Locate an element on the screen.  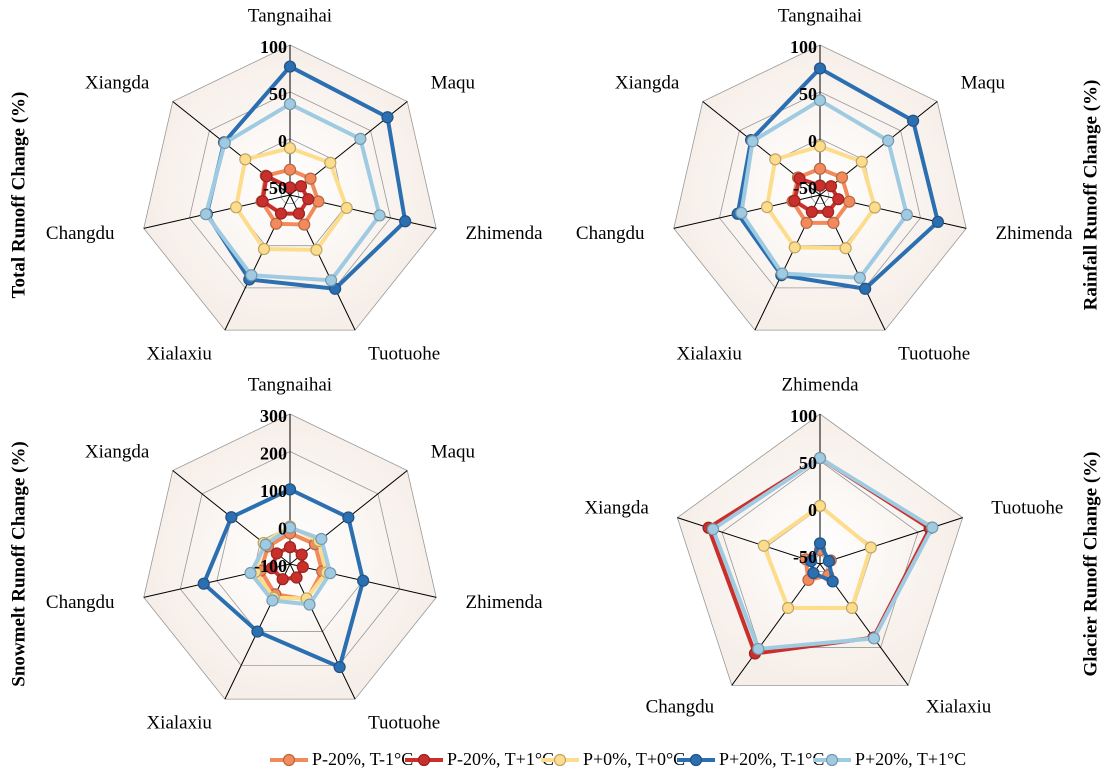
r-tick-label: 50 is located at coordinates (808, 94).